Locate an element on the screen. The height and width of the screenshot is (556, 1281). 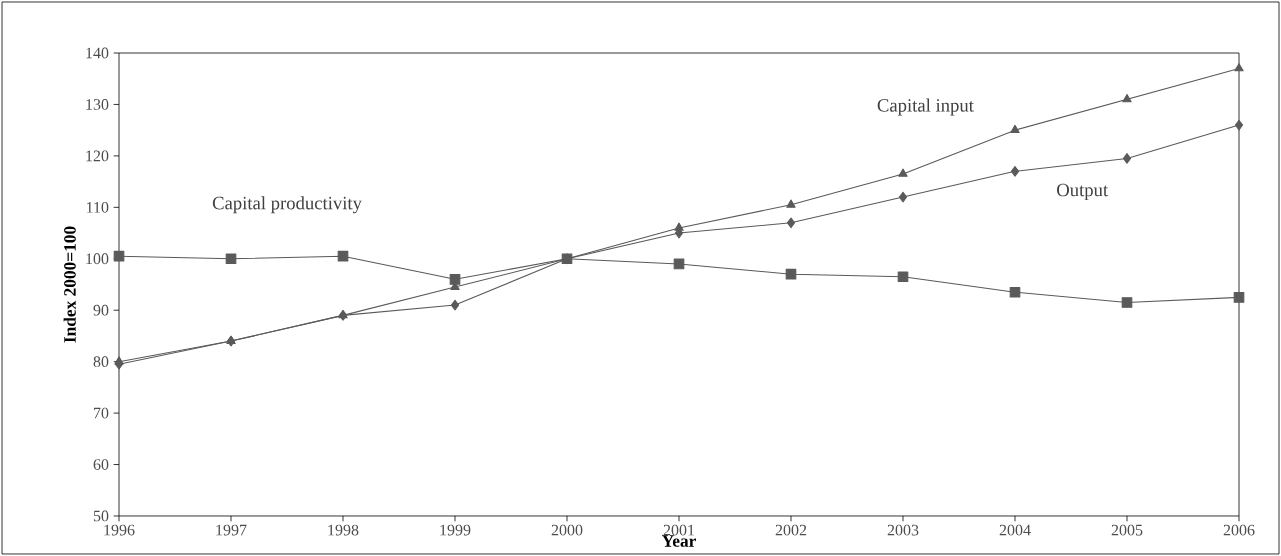
x-tick-label: 1998 is located at coordinates (343, 530).